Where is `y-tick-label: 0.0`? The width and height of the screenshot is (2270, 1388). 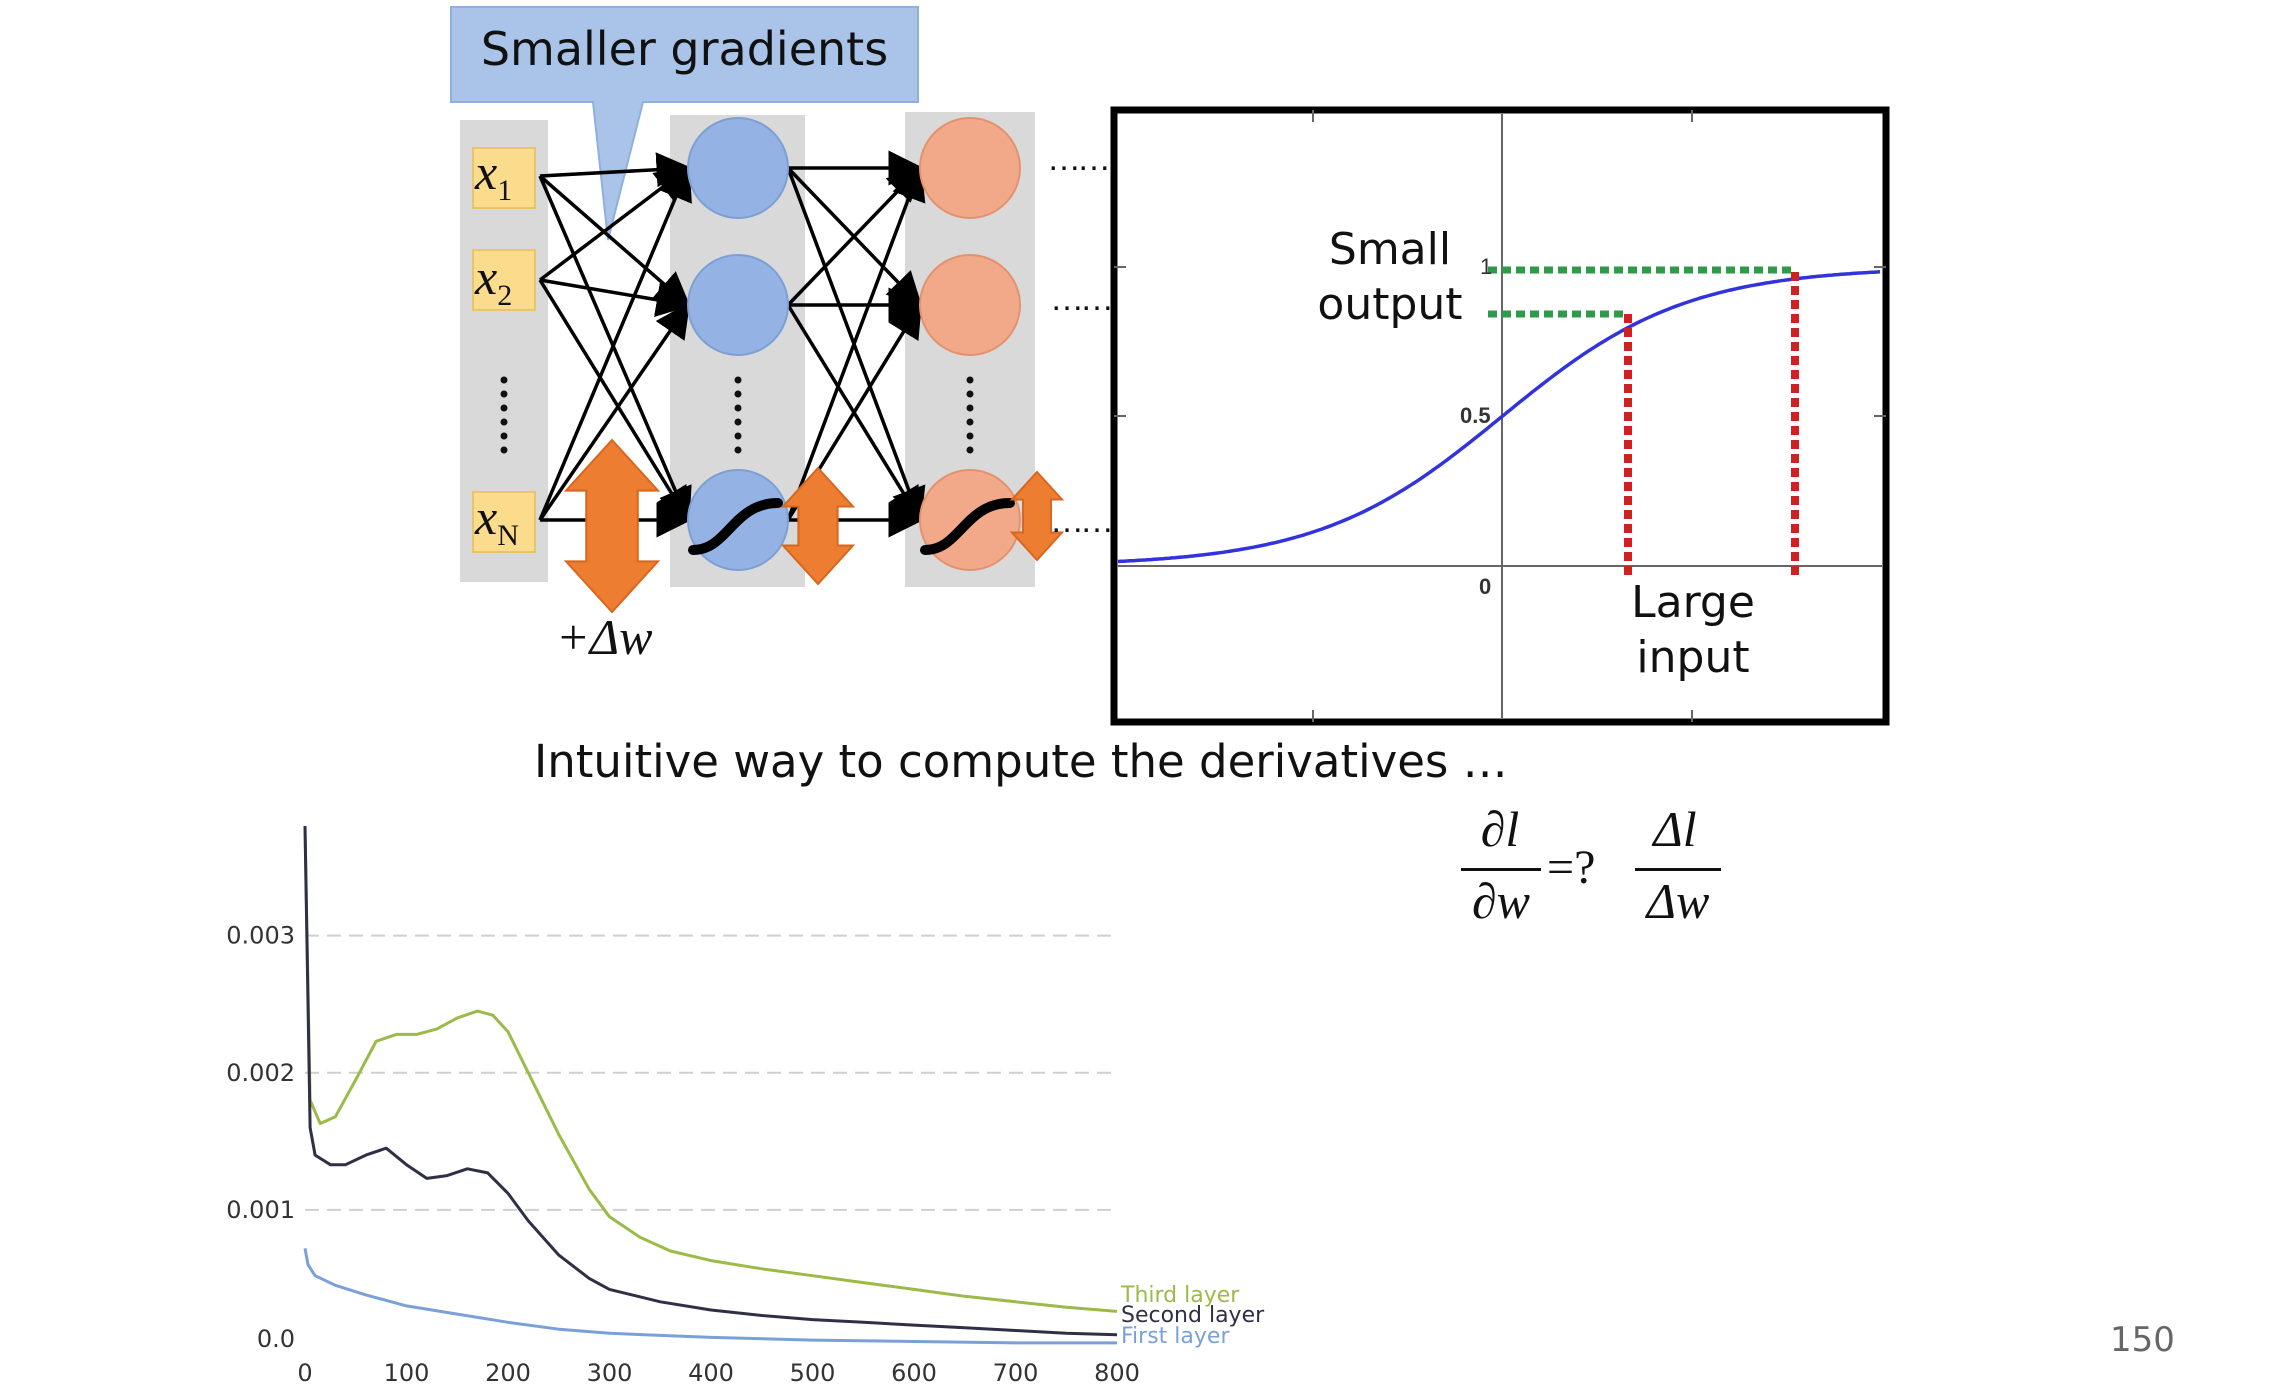
y-tick-label: 0.0 is located at coordinates (276, 1339).